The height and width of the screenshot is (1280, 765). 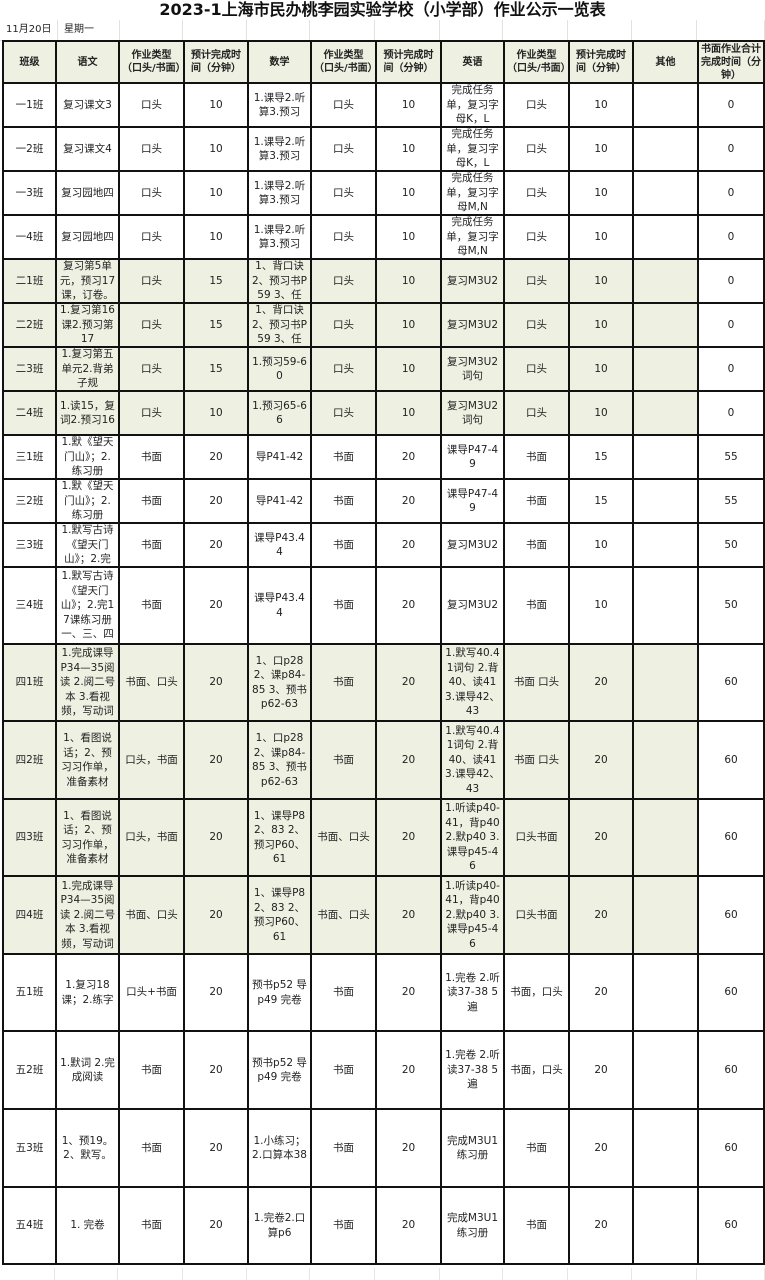 I want to click on cell-math: 1.预习59-60, so click(x=279, y=369).